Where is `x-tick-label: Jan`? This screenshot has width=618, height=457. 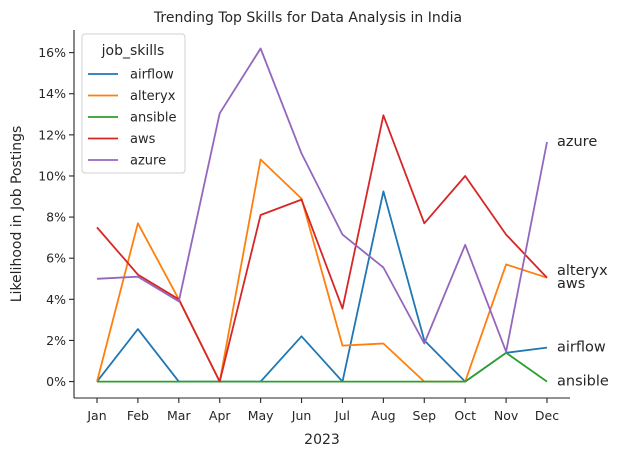 x-tick-label: Jan is located at coordinates (96, 415).